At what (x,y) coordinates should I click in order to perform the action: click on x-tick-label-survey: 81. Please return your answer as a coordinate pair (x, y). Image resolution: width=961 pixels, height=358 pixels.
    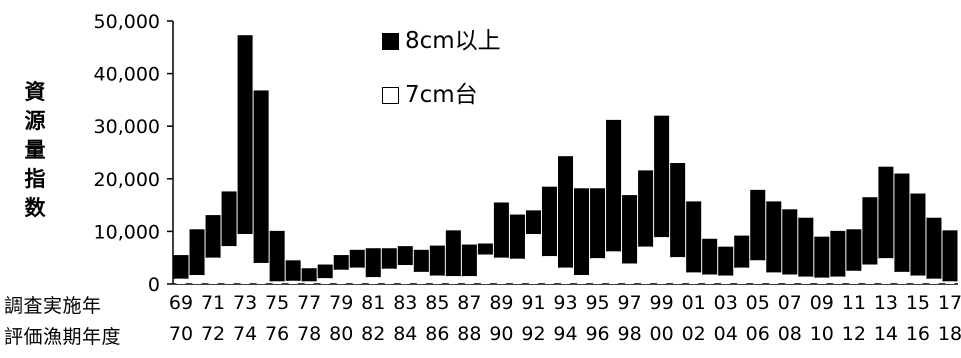
    Looking at the image, I should click on (373, 303).